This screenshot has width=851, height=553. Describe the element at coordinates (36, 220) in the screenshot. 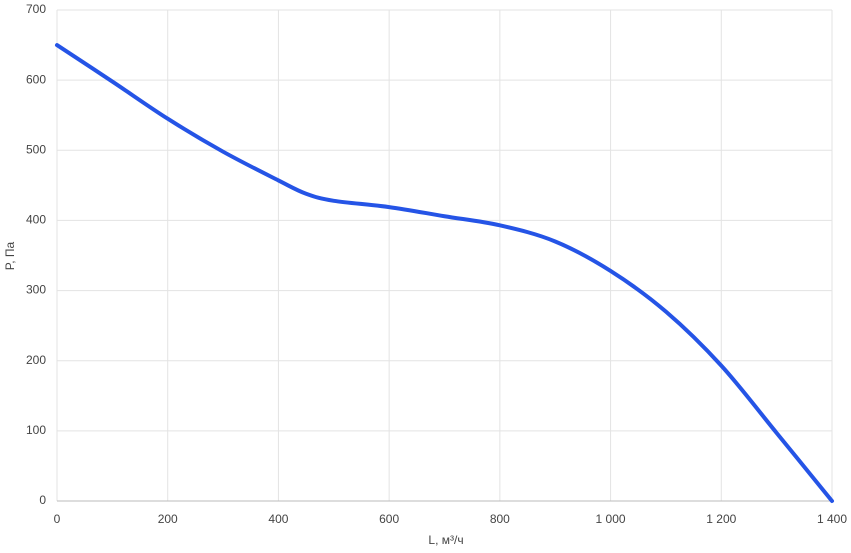

I see `y-tick-label: 400` at that location.